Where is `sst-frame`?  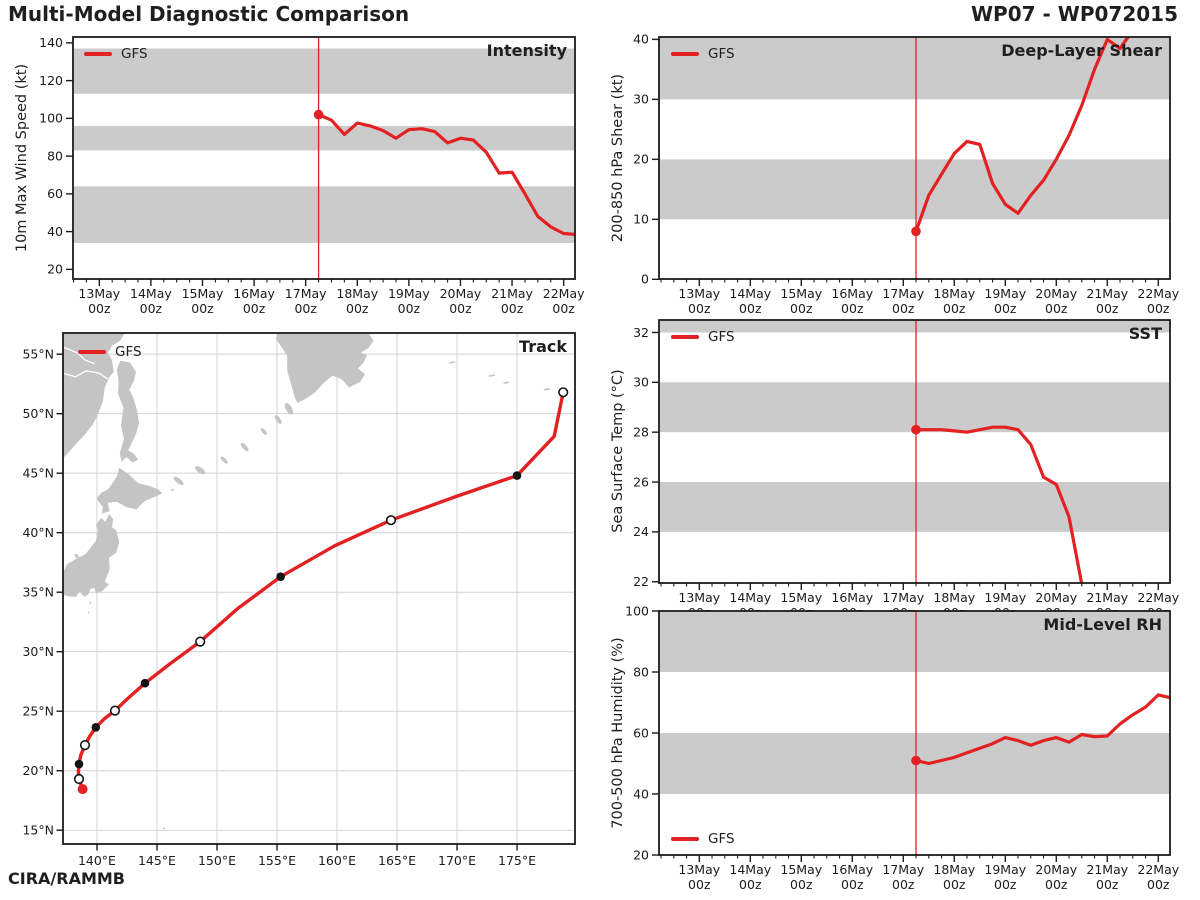
sst-frame is located at coordinates (914, 451).